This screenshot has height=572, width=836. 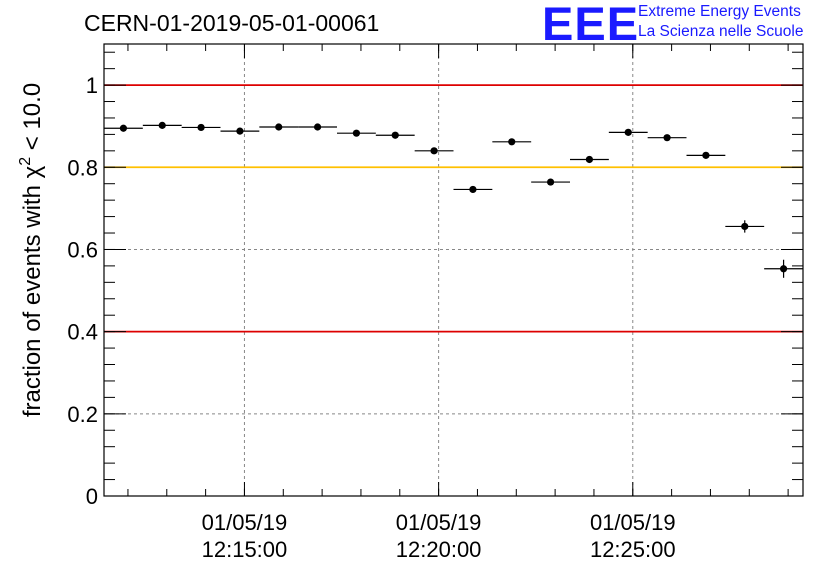 I want to click on y-tick-label: 0, so click(x=92, y=496).